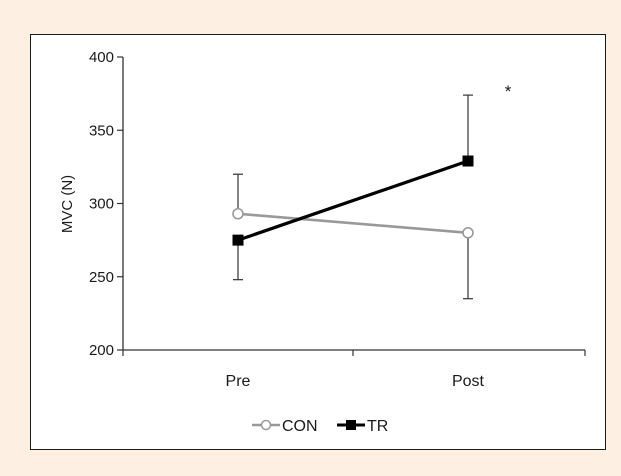 The image size is (621, 476). Describe the element at coordinates (101, 350) in the screenshot. I see `y-tick-label: 200` at that location.